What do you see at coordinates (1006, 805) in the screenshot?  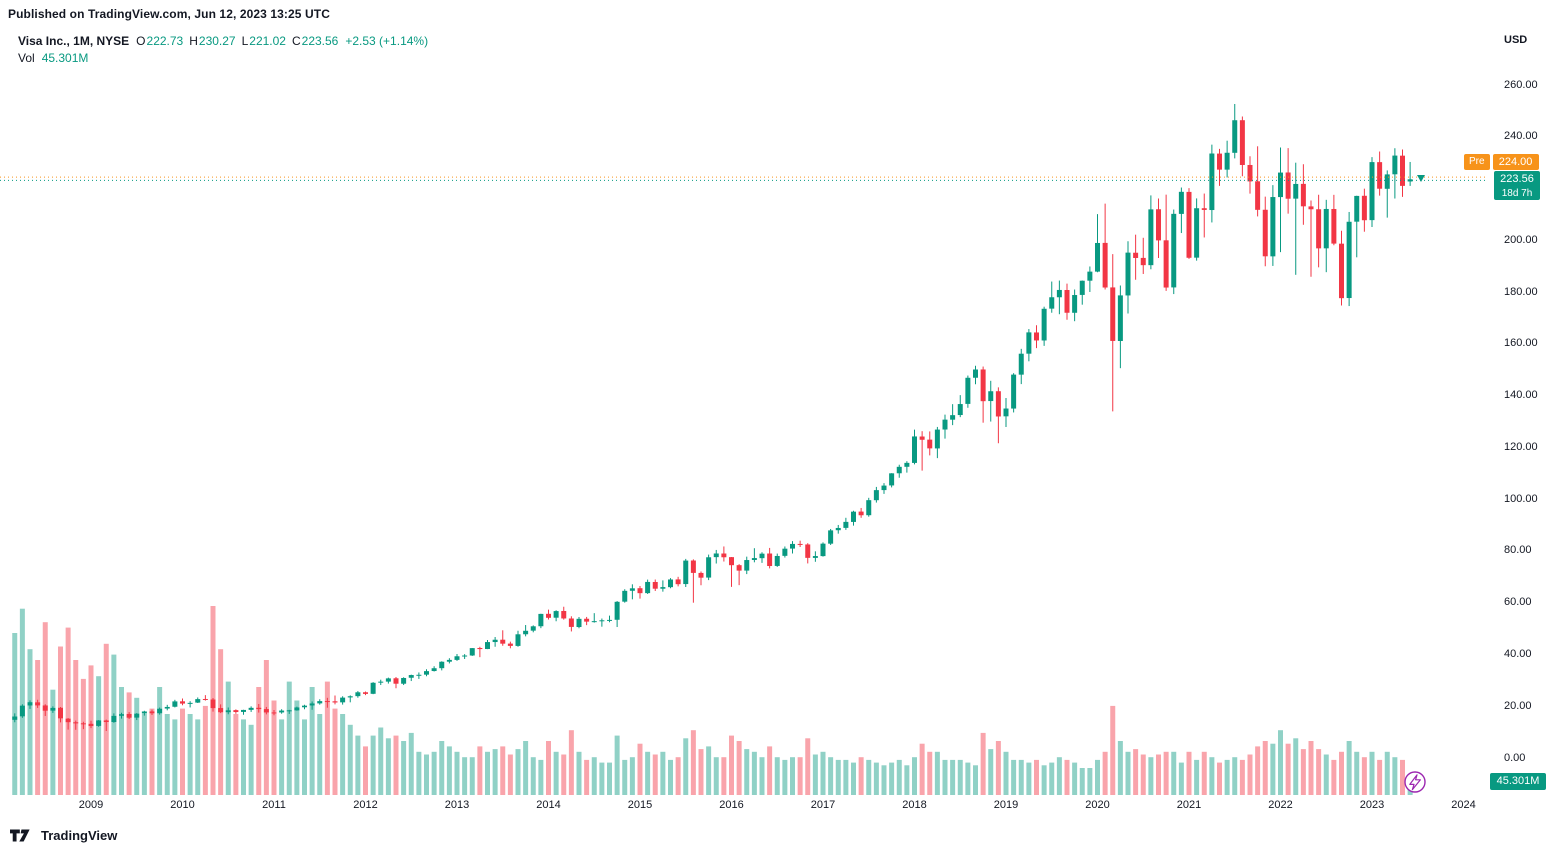 I see `year-tick-label: 2019` at bounding box center [1006, 805].